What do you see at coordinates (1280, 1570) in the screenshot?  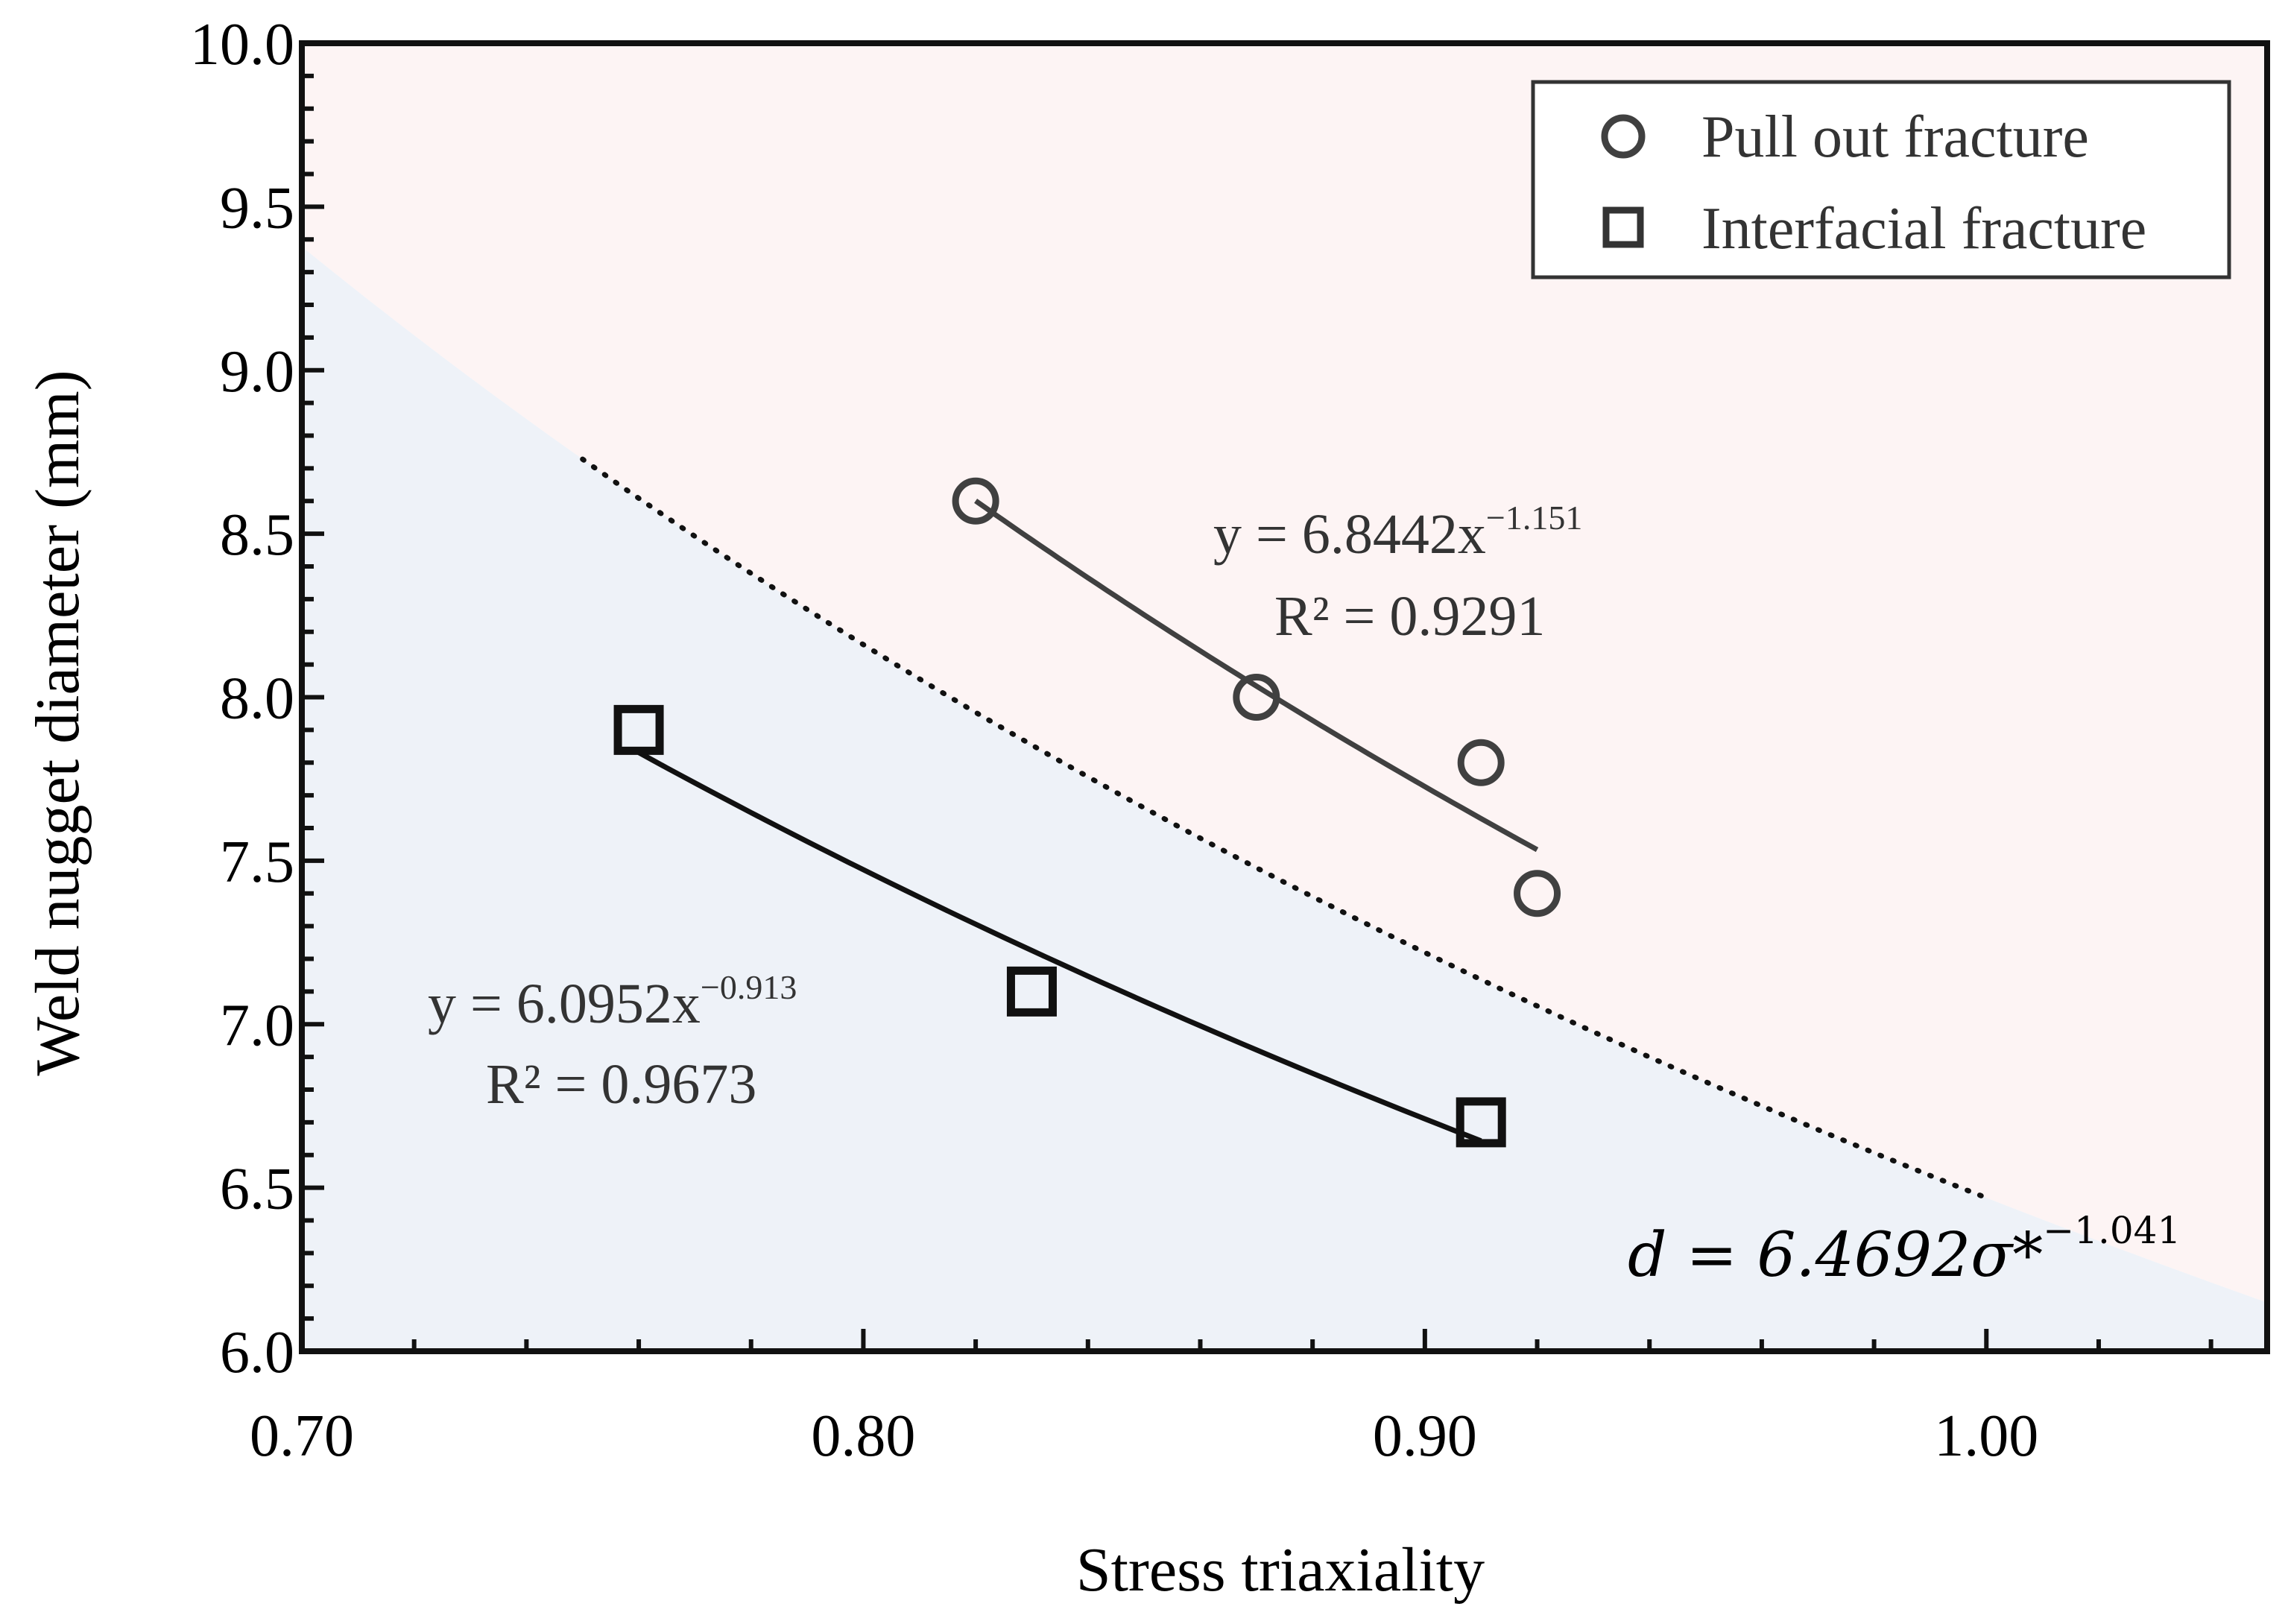 I see `x-axis-title: Stress triaxiality` at bounding box center [1280, 1570].